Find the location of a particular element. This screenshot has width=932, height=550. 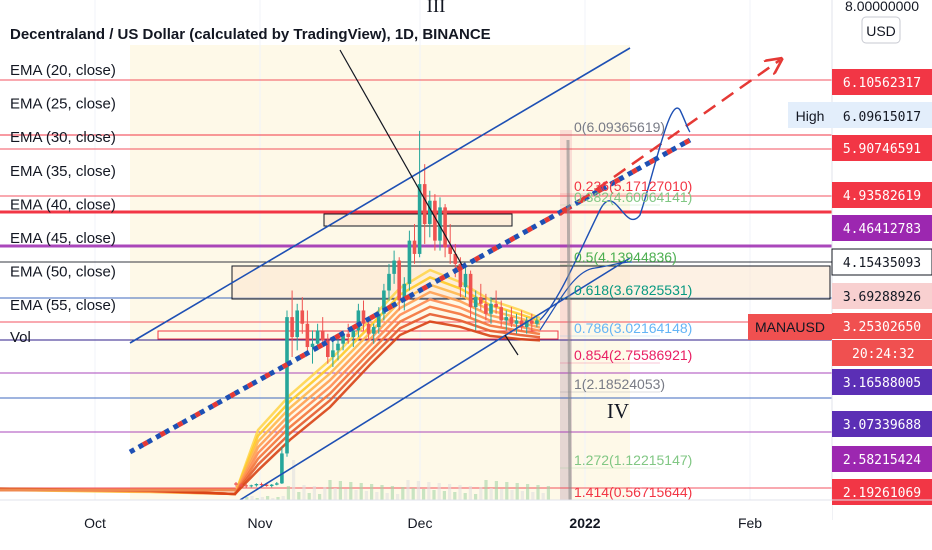

time-axis-tick: Dec is located at coordinates (420, 523).